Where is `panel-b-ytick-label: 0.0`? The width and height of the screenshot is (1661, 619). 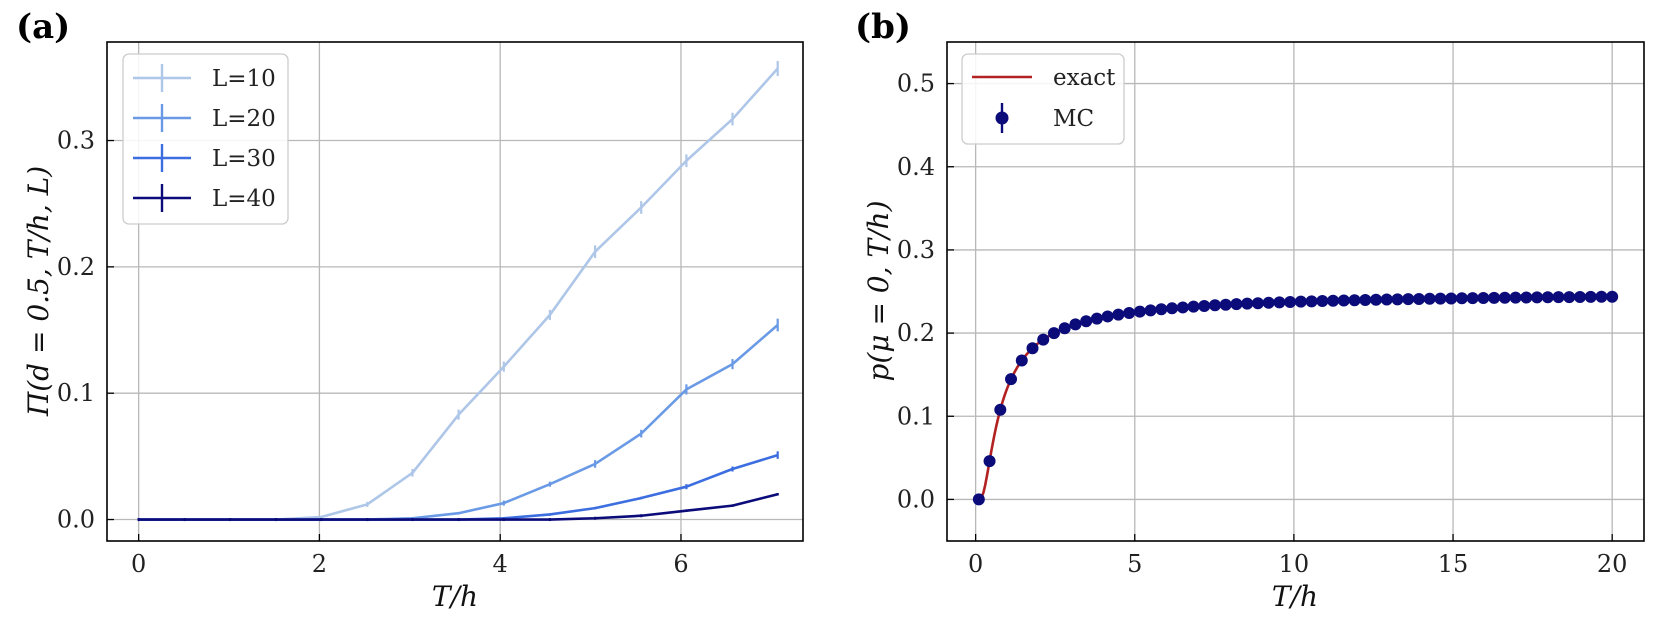 panel-b-ytick-label: 0.0 is located at coordinates (916, 499).